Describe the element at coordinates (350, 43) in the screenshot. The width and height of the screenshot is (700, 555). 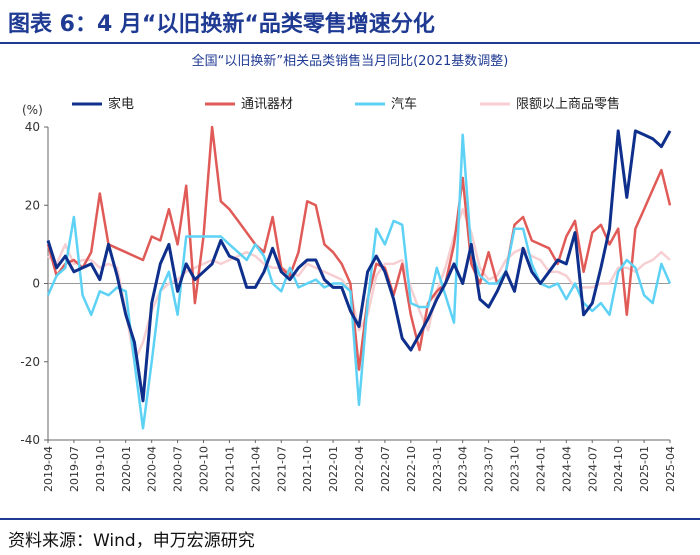
I see `header-divider` at that location.